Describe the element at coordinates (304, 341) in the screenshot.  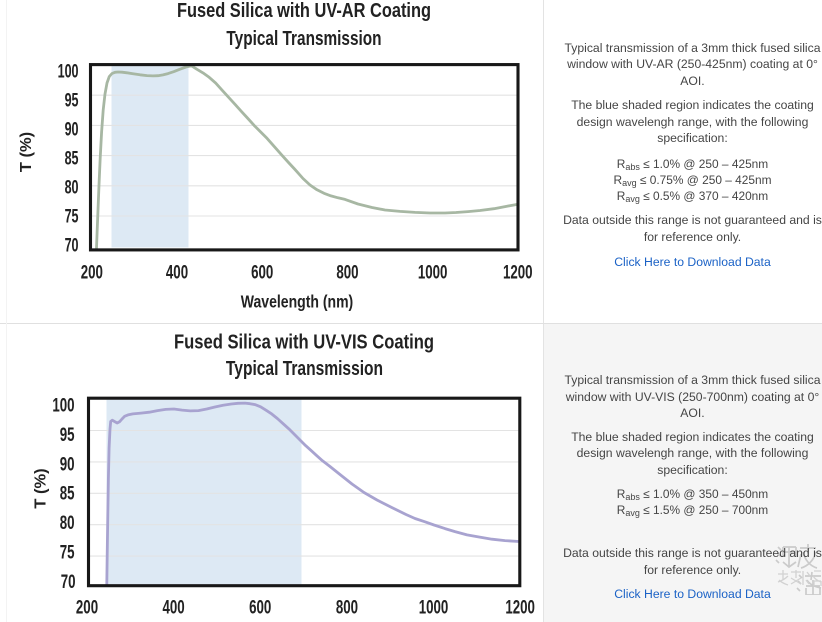
I see `svg-text:Fused Silica with UV-VIS Coati: Fused Silica with UV-VIS Coating` at that location.